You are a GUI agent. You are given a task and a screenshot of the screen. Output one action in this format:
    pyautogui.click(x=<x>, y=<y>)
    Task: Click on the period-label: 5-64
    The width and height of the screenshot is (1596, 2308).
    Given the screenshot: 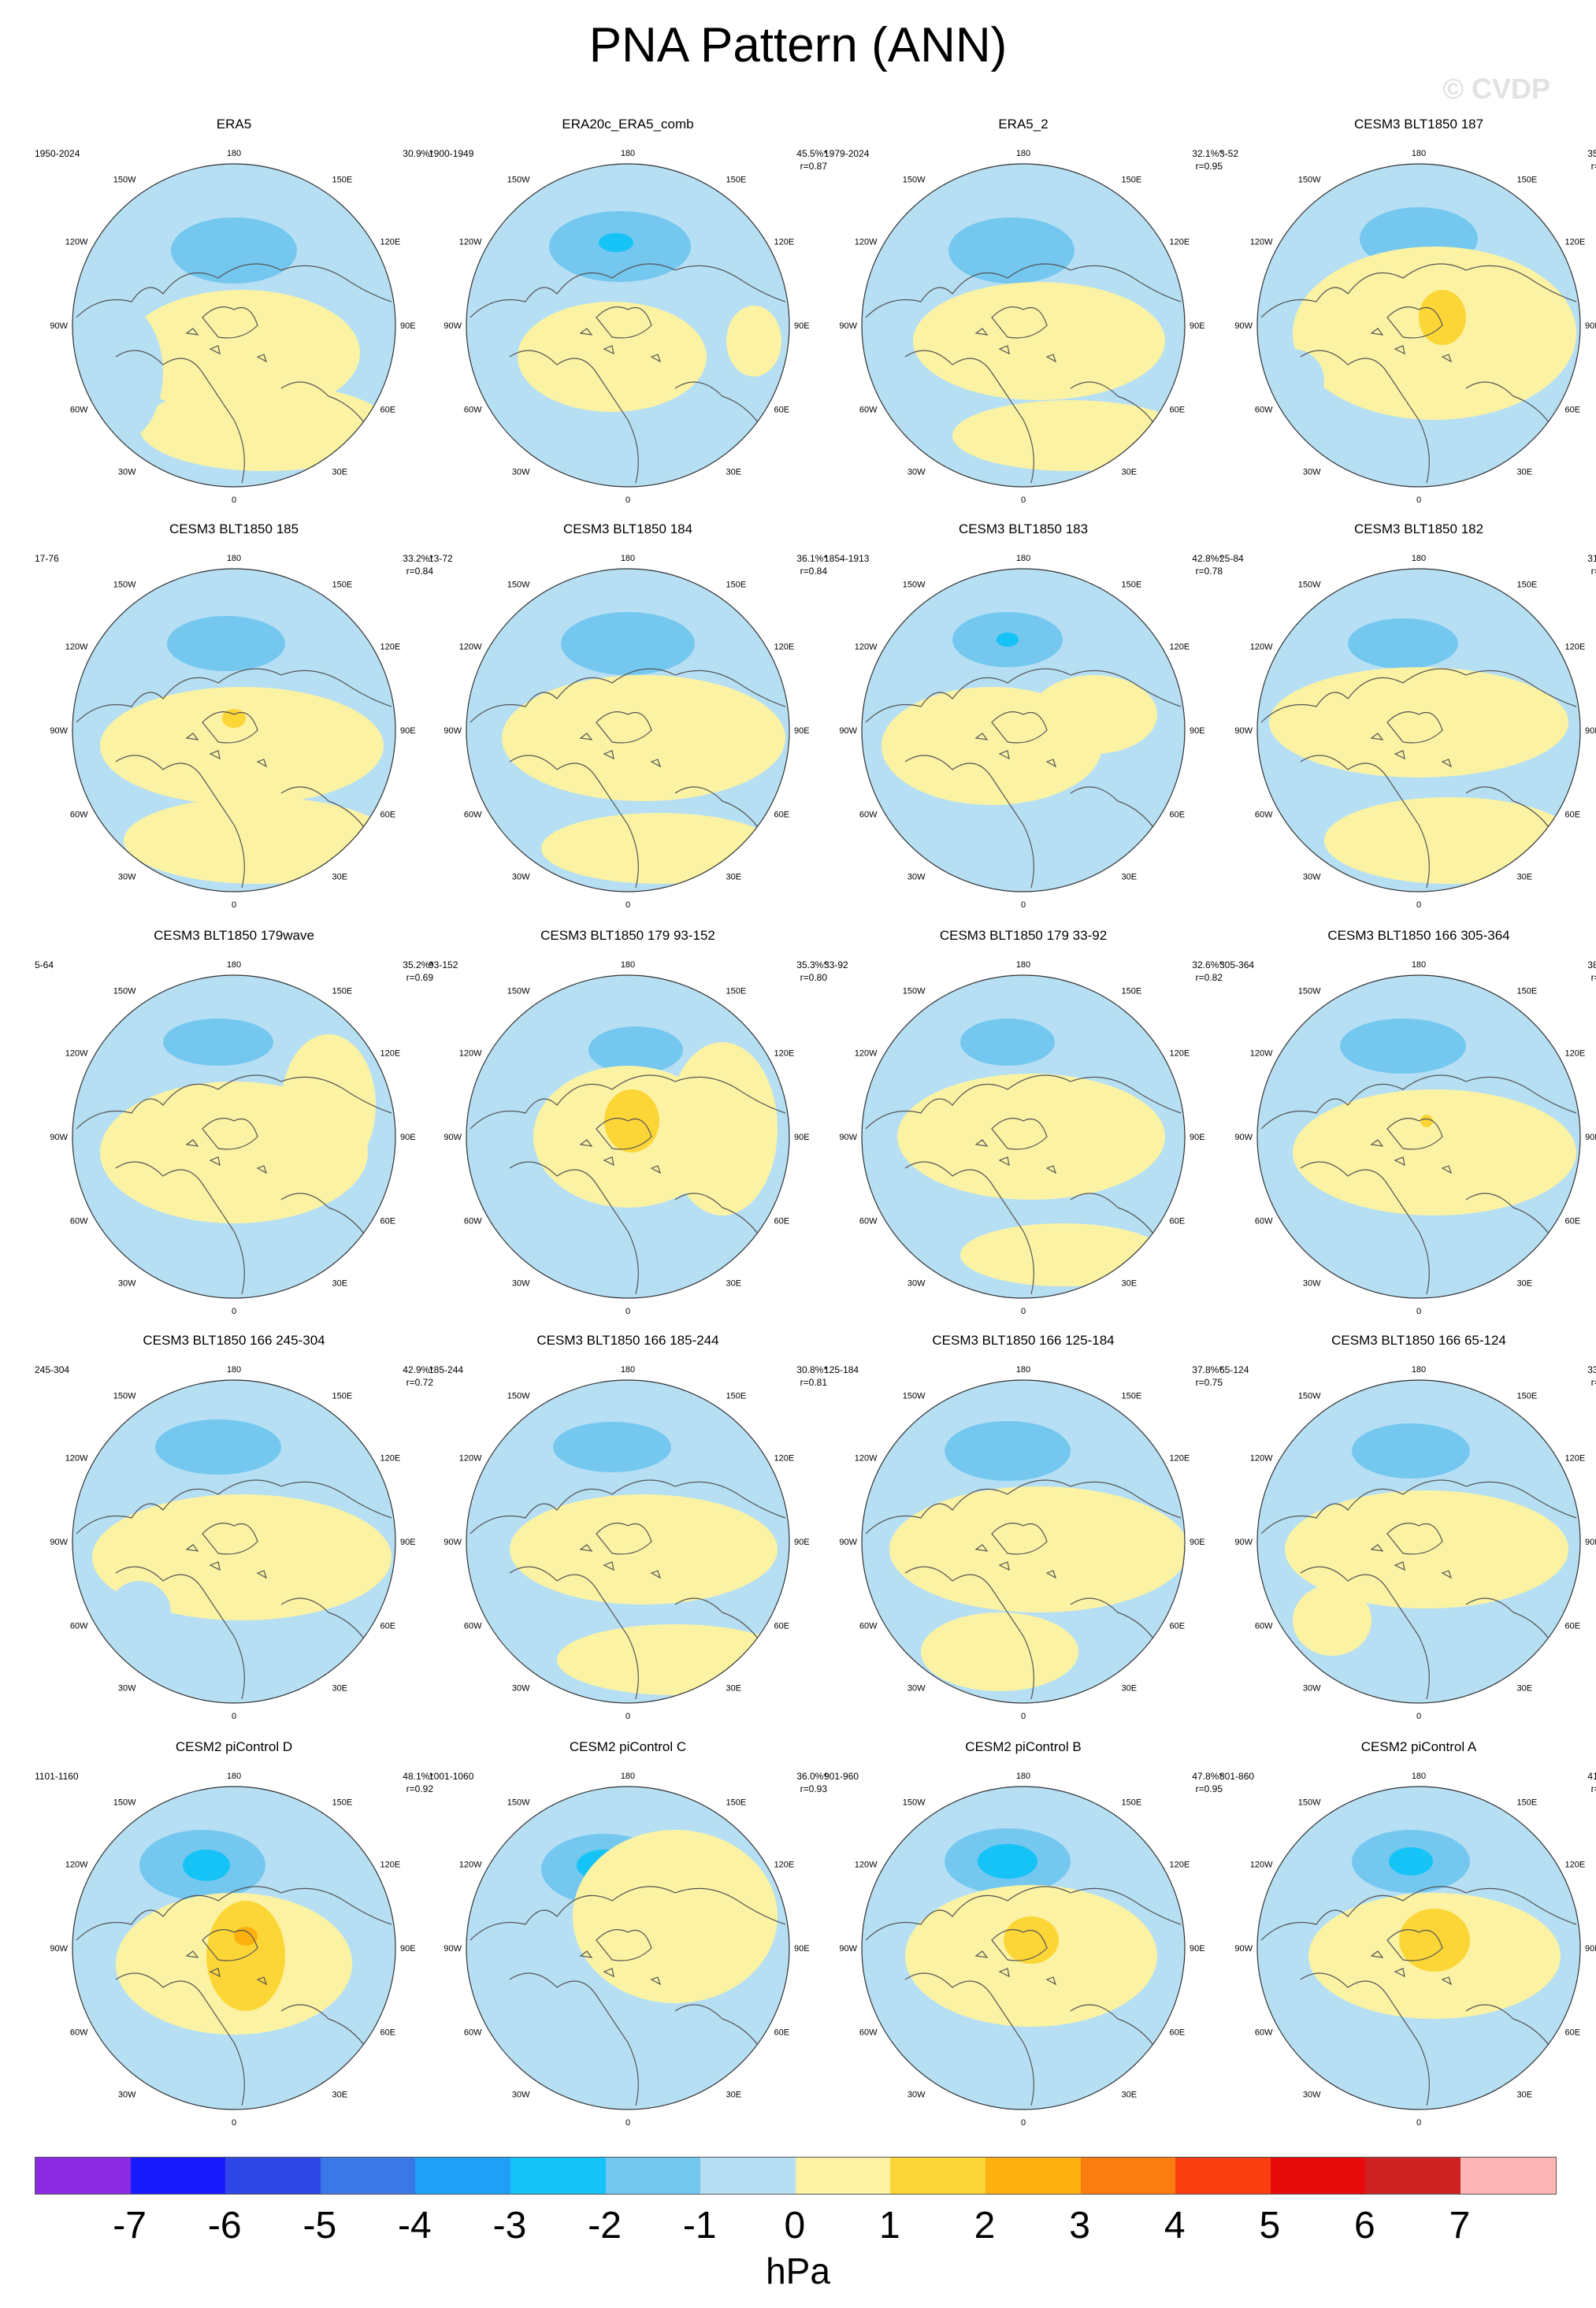 What is the action you would take?
    pyautogui.click(x=44, y=964)
    